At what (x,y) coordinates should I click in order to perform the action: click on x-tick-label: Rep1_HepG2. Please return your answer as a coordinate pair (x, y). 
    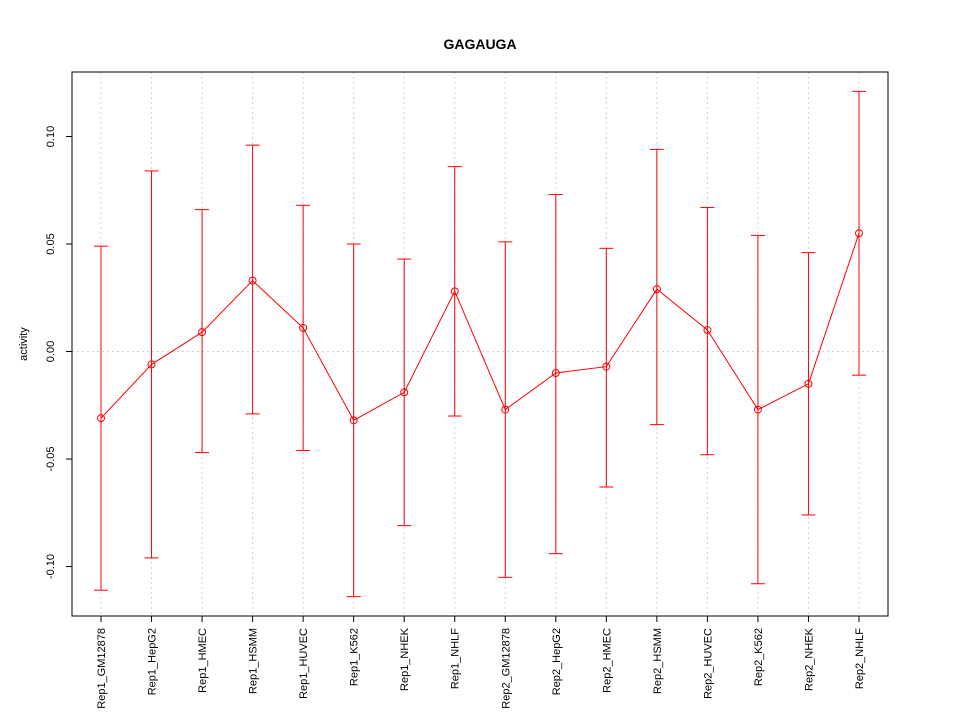
    Looking at the image, I should click on (153, 661).